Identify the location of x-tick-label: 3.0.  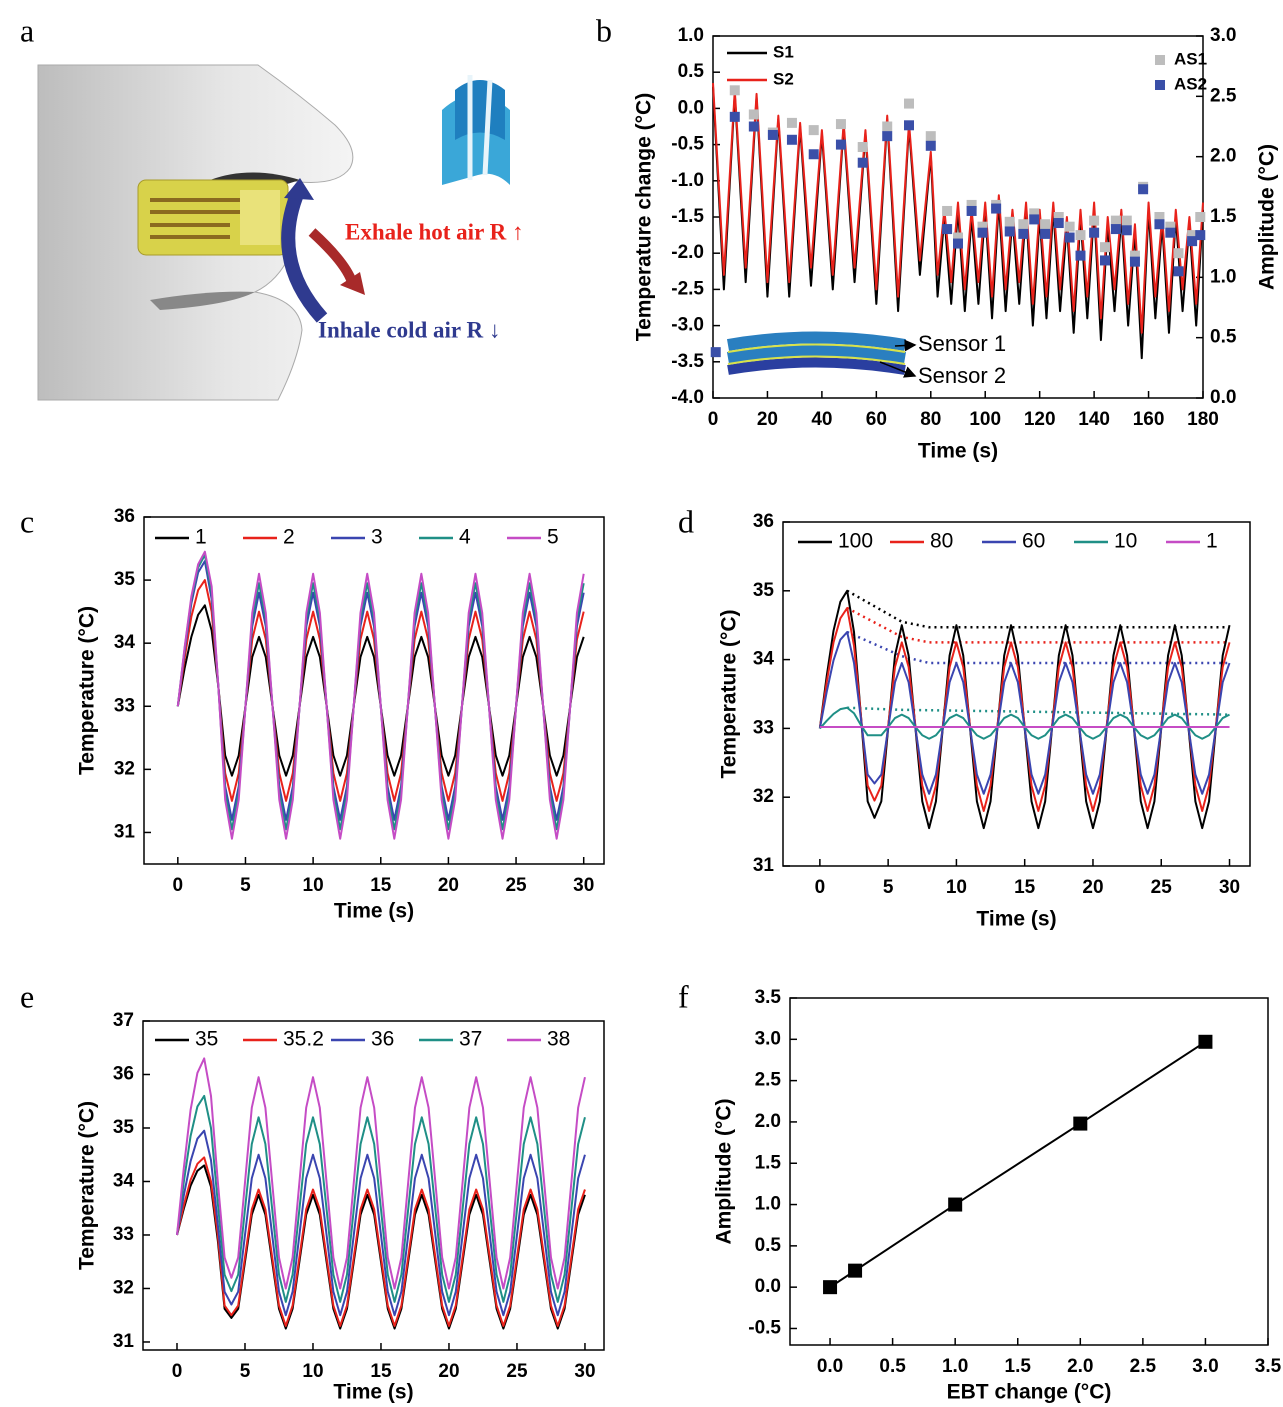
(1205, 1366).